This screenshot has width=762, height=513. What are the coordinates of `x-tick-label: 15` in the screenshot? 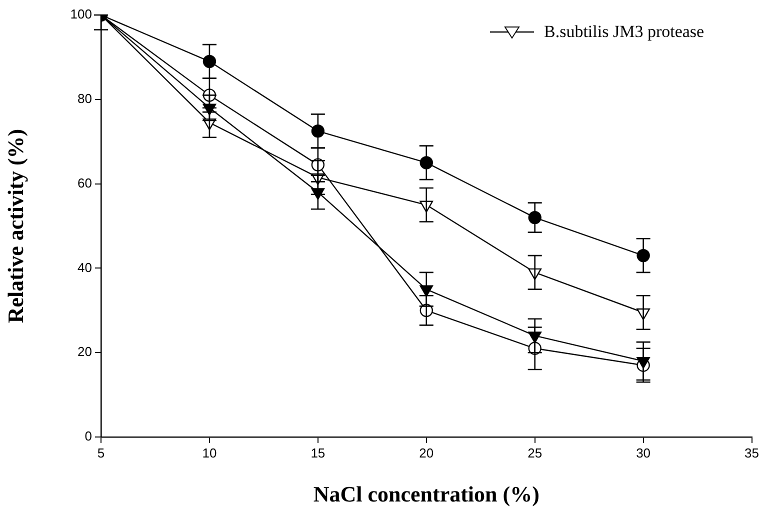 It's located at (318, 452).